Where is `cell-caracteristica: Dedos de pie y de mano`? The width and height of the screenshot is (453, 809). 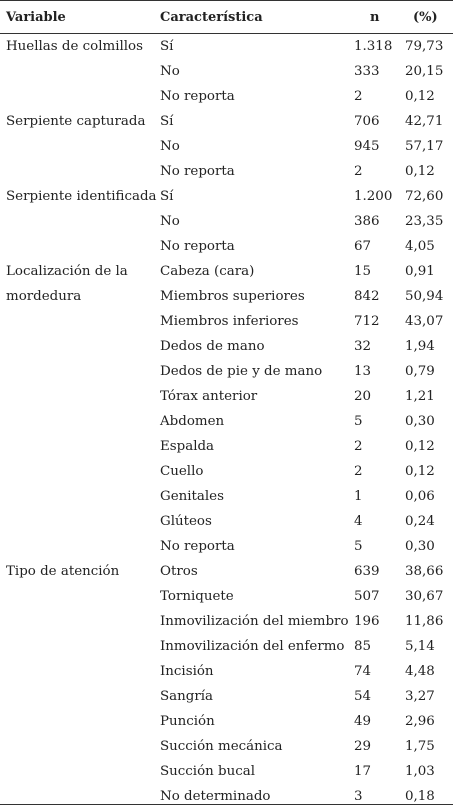 cell-caracteristica: Dedos de pie y de mano is located at coordinates (241, 371).